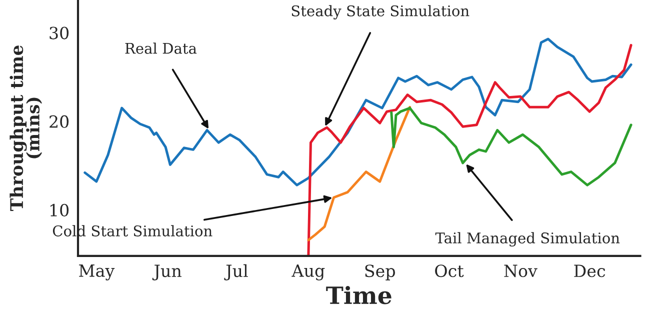 The image size is (650, 335). Describe the element at coordinates (26, 129) in the screenshot. I see `y-axis-title: Throughput time (mins)` at that location.